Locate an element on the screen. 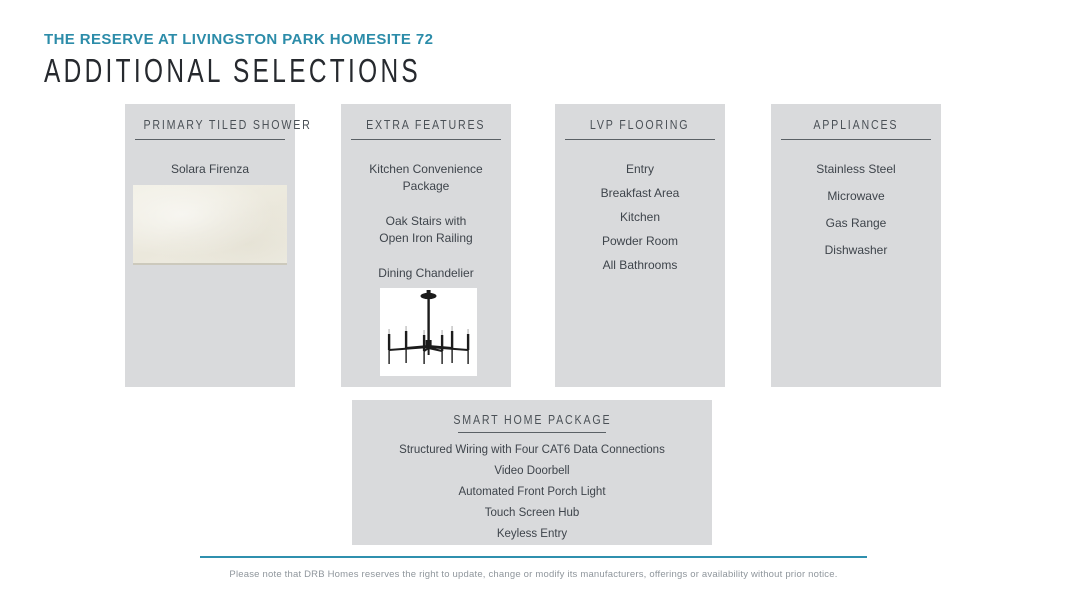 Image resolution: width=1067 pixels, height=600 pixels. selection-item: Breakfast Area is located at coordinates (640, 193).